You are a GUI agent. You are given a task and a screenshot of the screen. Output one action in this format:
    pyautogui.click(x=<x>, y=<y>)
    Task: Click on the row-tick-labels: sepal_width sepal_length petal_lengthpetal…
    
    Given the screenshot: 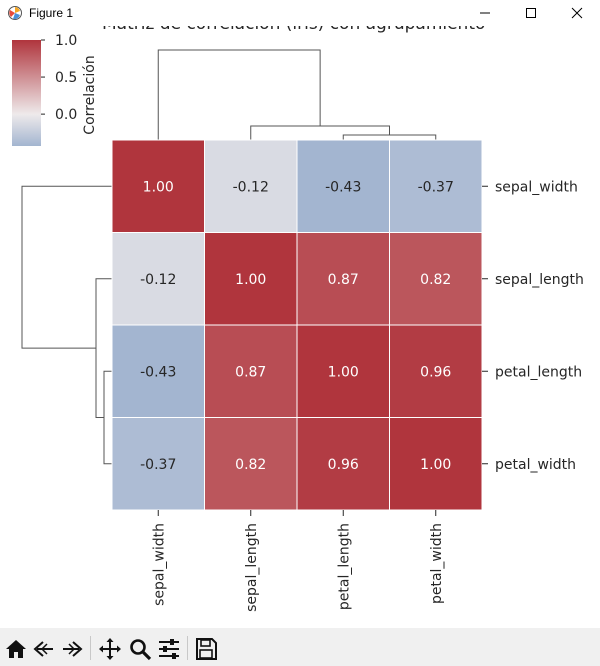 What is the action you would take?
    pyautogui.click(x=533, y=326)
    